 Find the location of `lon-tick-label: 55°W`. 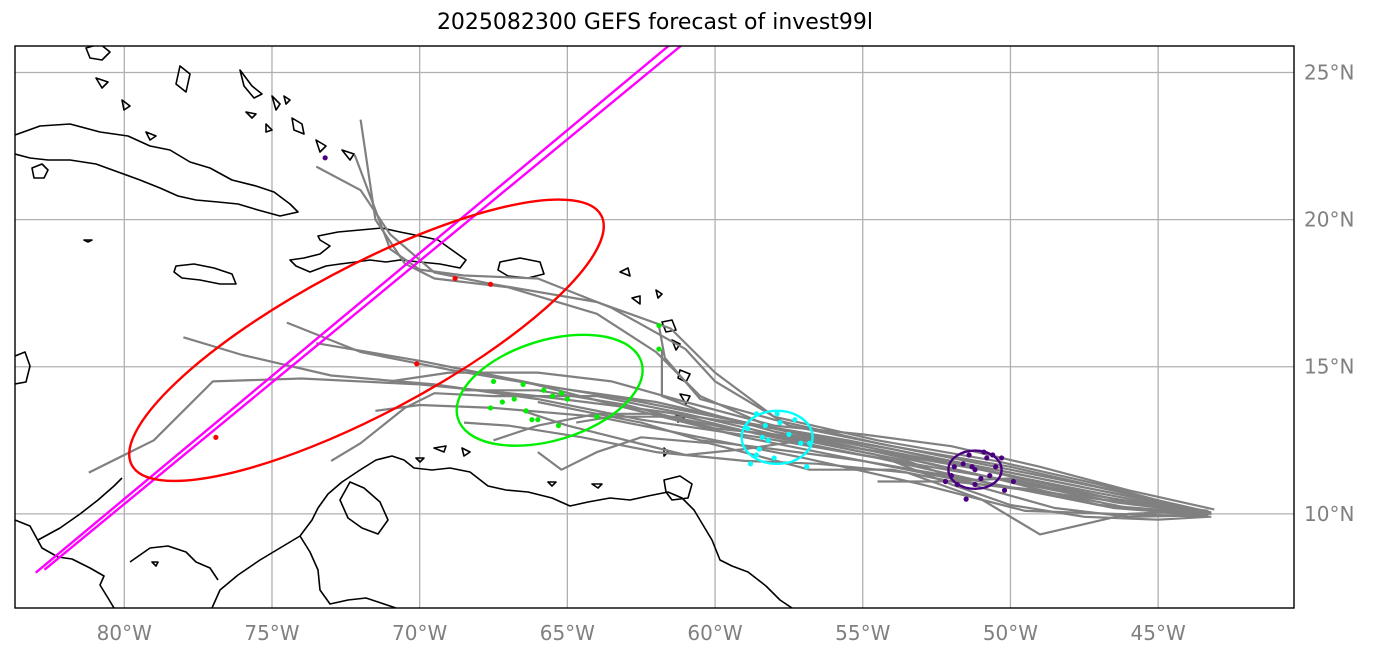

lon-tick-label: 55°W is located at coordinates (862, 633).